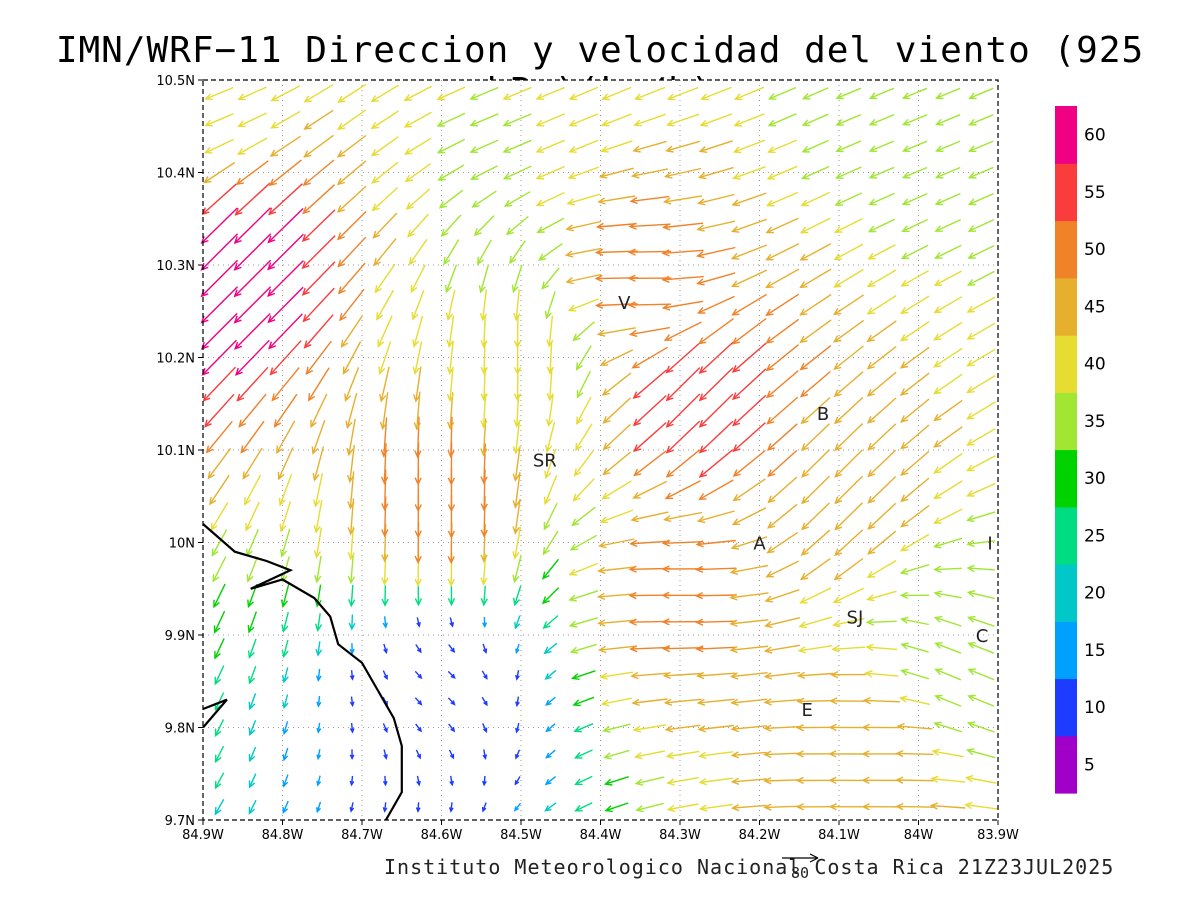  What do you see at coordinates (1095, 250) in the screenshot?
I see `colorbar-label: 50` at bounding box center [1095, 250].